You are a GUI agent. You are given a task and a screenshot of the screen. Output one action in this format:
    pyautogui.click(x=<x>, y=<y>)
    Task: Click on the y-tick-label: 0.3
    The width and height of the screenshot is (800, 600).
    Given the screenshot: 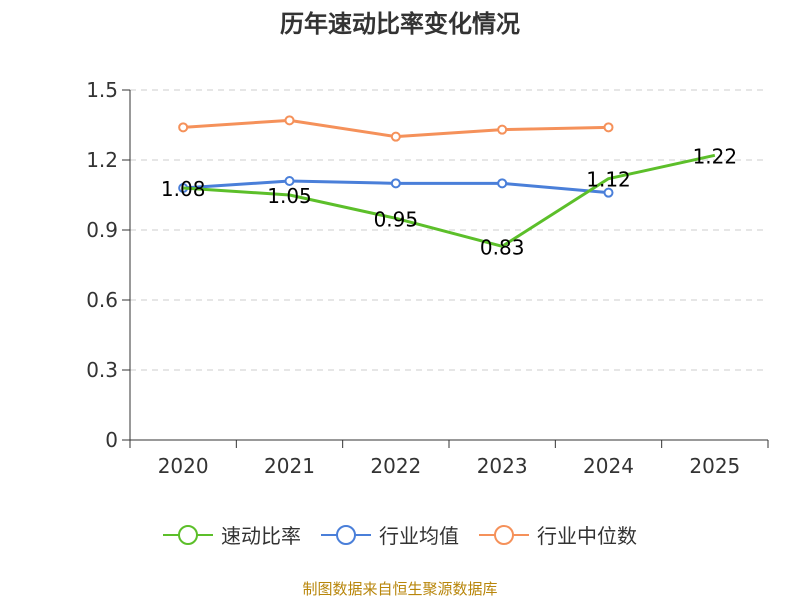 What is the action you would take?
    pyautogui.click(x=102, y=370)
    